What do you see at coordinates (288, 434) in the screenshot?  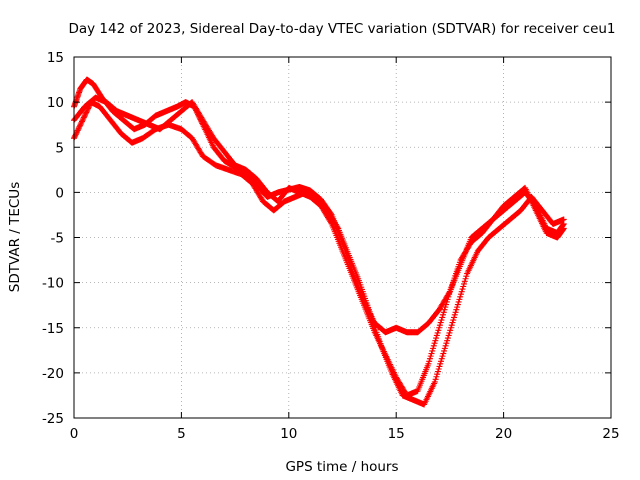 I see `x-tick-label: 10` at bounding box center [288, 434].